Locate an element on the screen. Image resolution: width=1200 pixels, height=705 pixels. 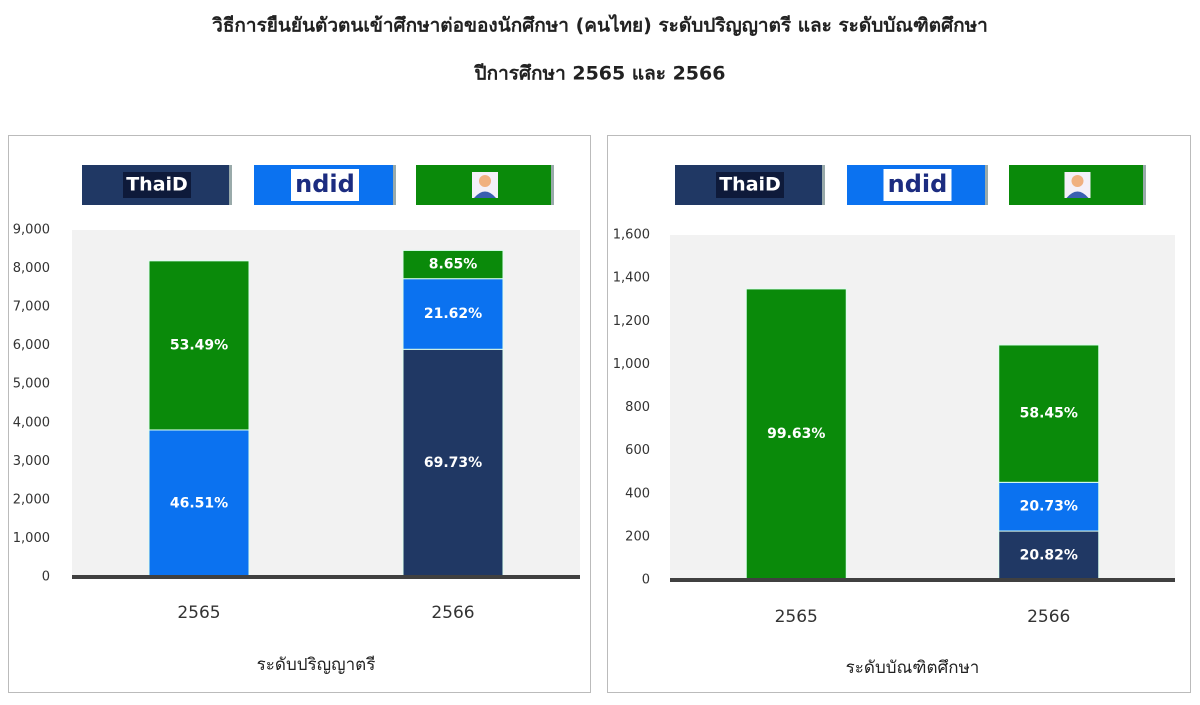
chart-subtitle: ปีการศึกษา 2565 และ 2566 is located at coordinates (600, 74).